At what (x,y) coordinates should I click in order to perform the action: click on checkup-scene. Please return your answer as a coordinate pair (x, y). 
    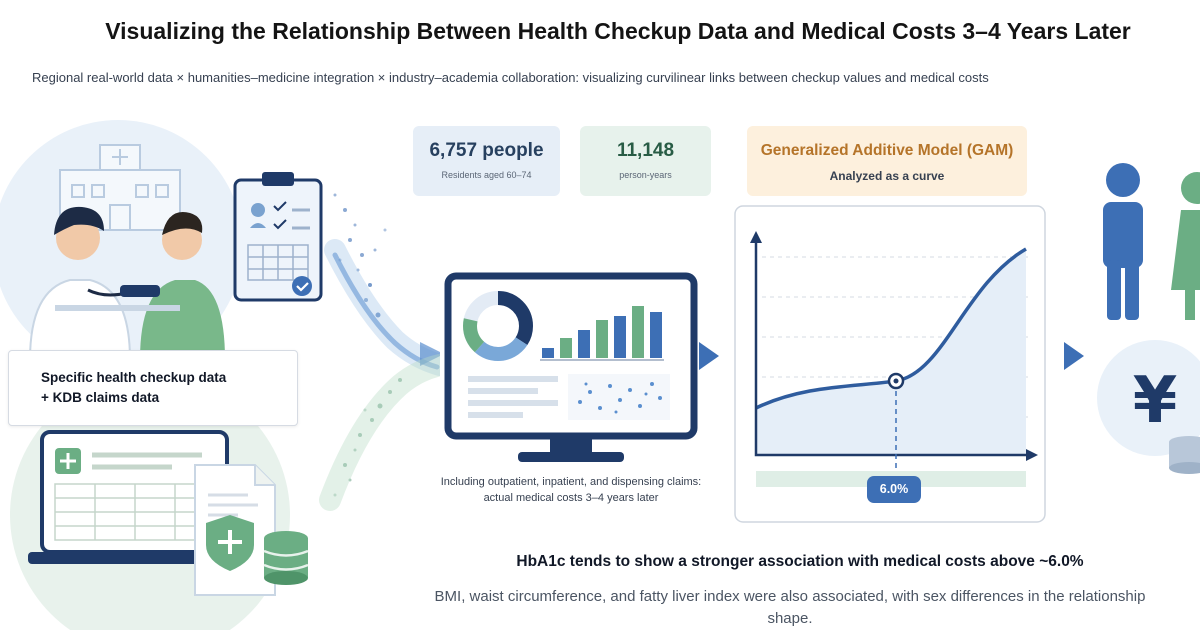
    Looking at the image, I should click on (121, 245).